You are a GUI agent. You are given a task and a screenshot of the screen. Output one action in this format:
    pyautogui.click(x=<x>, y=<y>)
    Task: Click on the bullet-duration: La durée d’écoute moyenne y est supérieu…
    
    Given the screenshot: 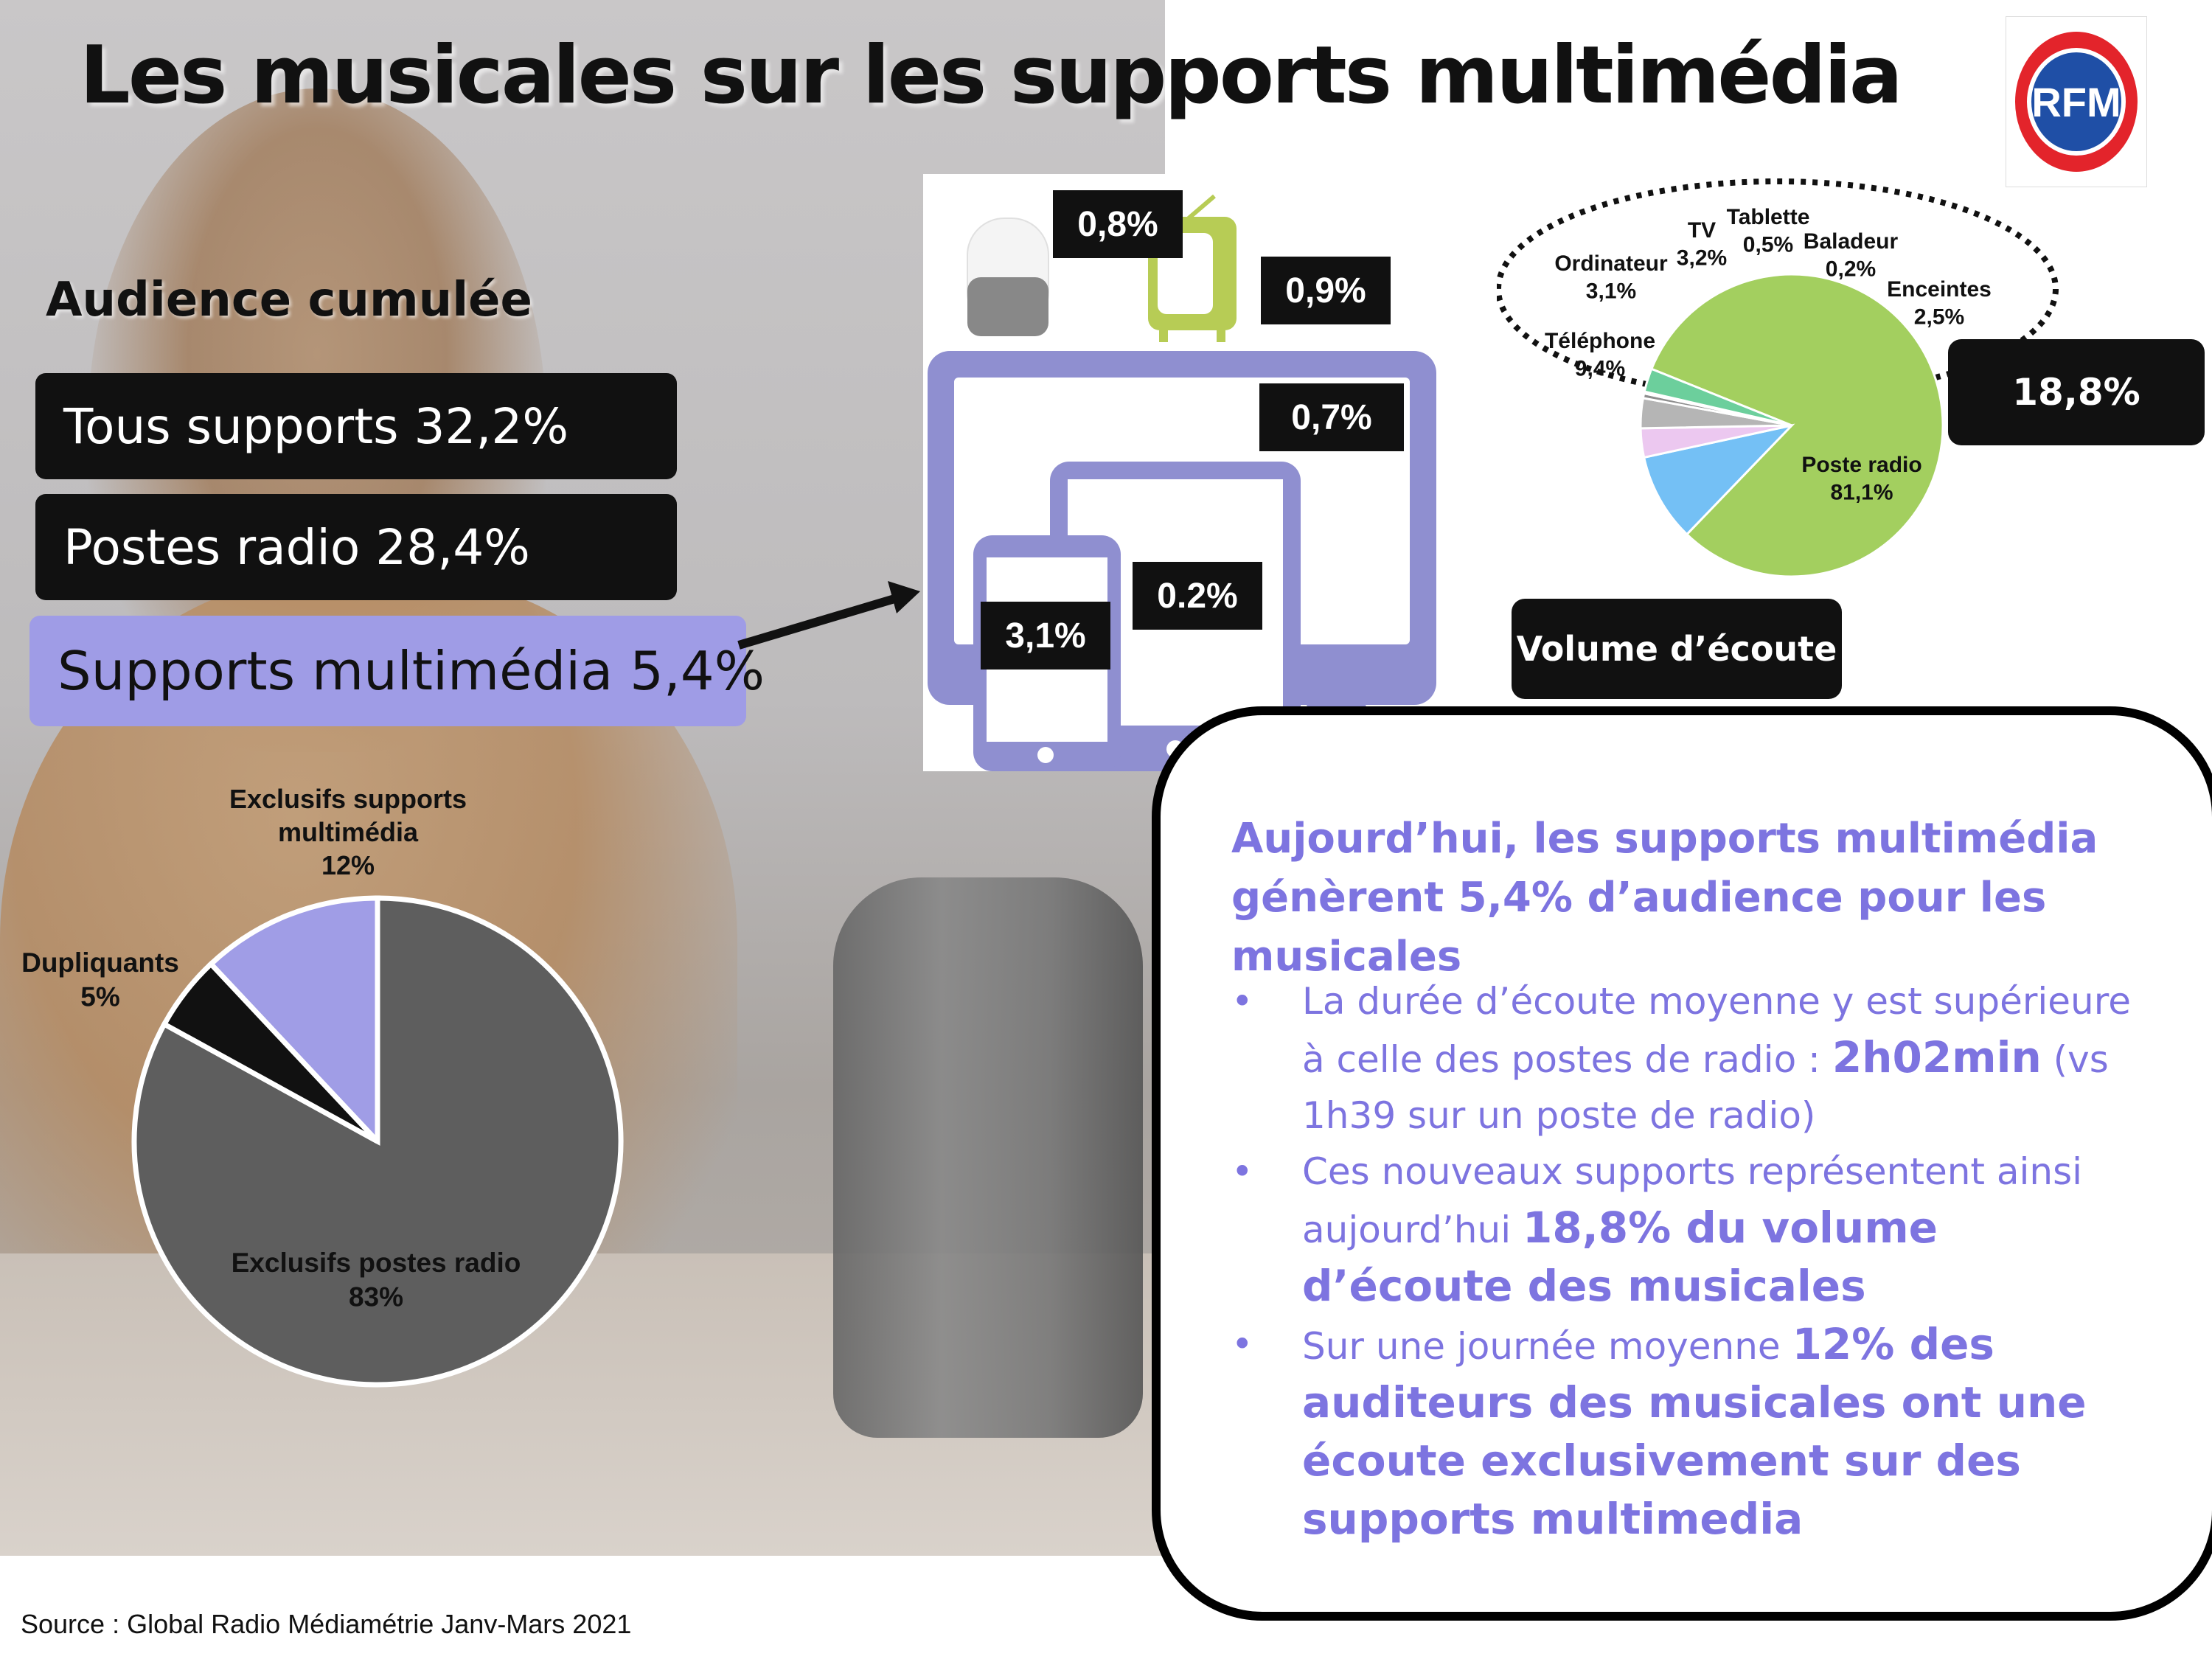 What is the action you would take?
    pyautogui.click(x=1692, y=1058)
    